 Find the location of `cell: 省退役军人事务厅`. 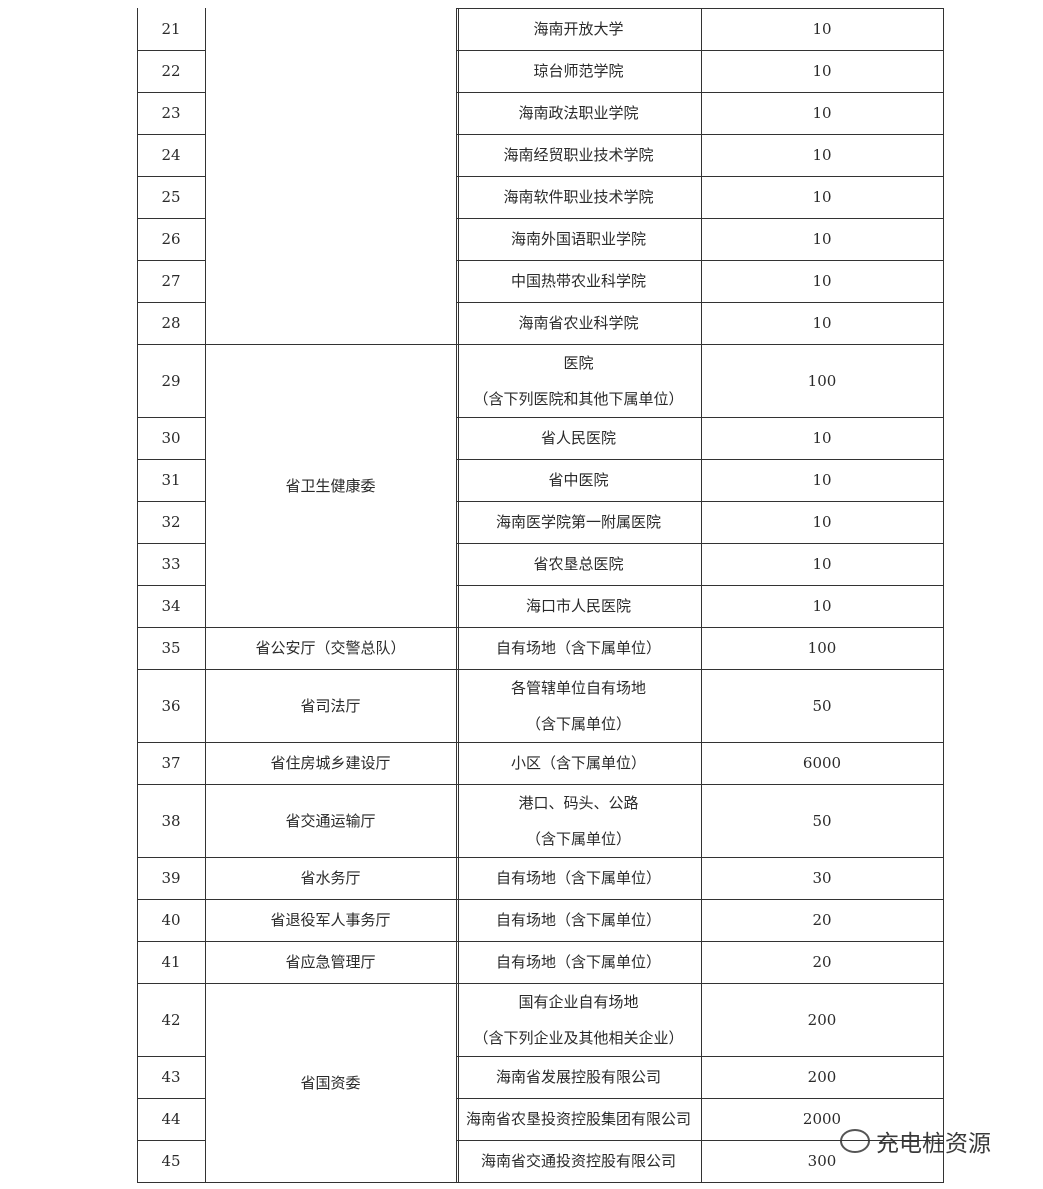

cell: 省退役军人事务厅 is located at coordinates (330, 920).